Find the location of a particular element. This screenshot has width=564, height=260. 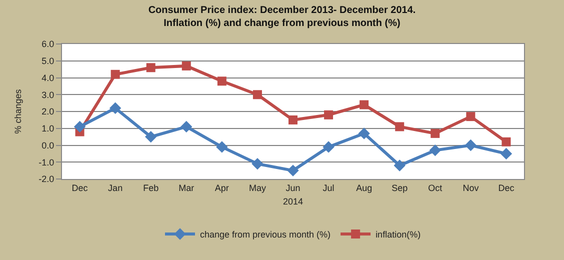

y-tick-label: 6.0 is located at coordinates (48, 44).